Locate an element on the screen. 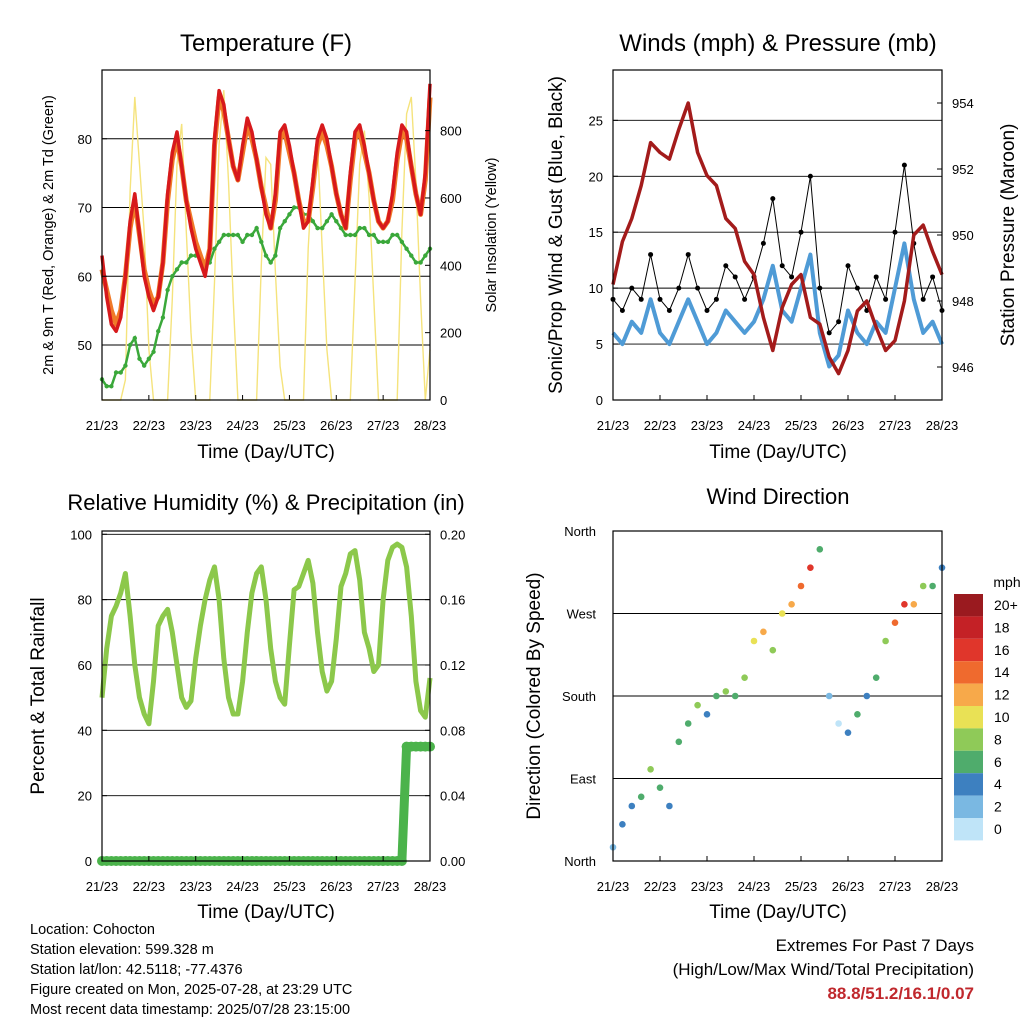 This screenshot has height=1024, width=1024. direction-title: Wind Direction is located at coordinates (777, 496).